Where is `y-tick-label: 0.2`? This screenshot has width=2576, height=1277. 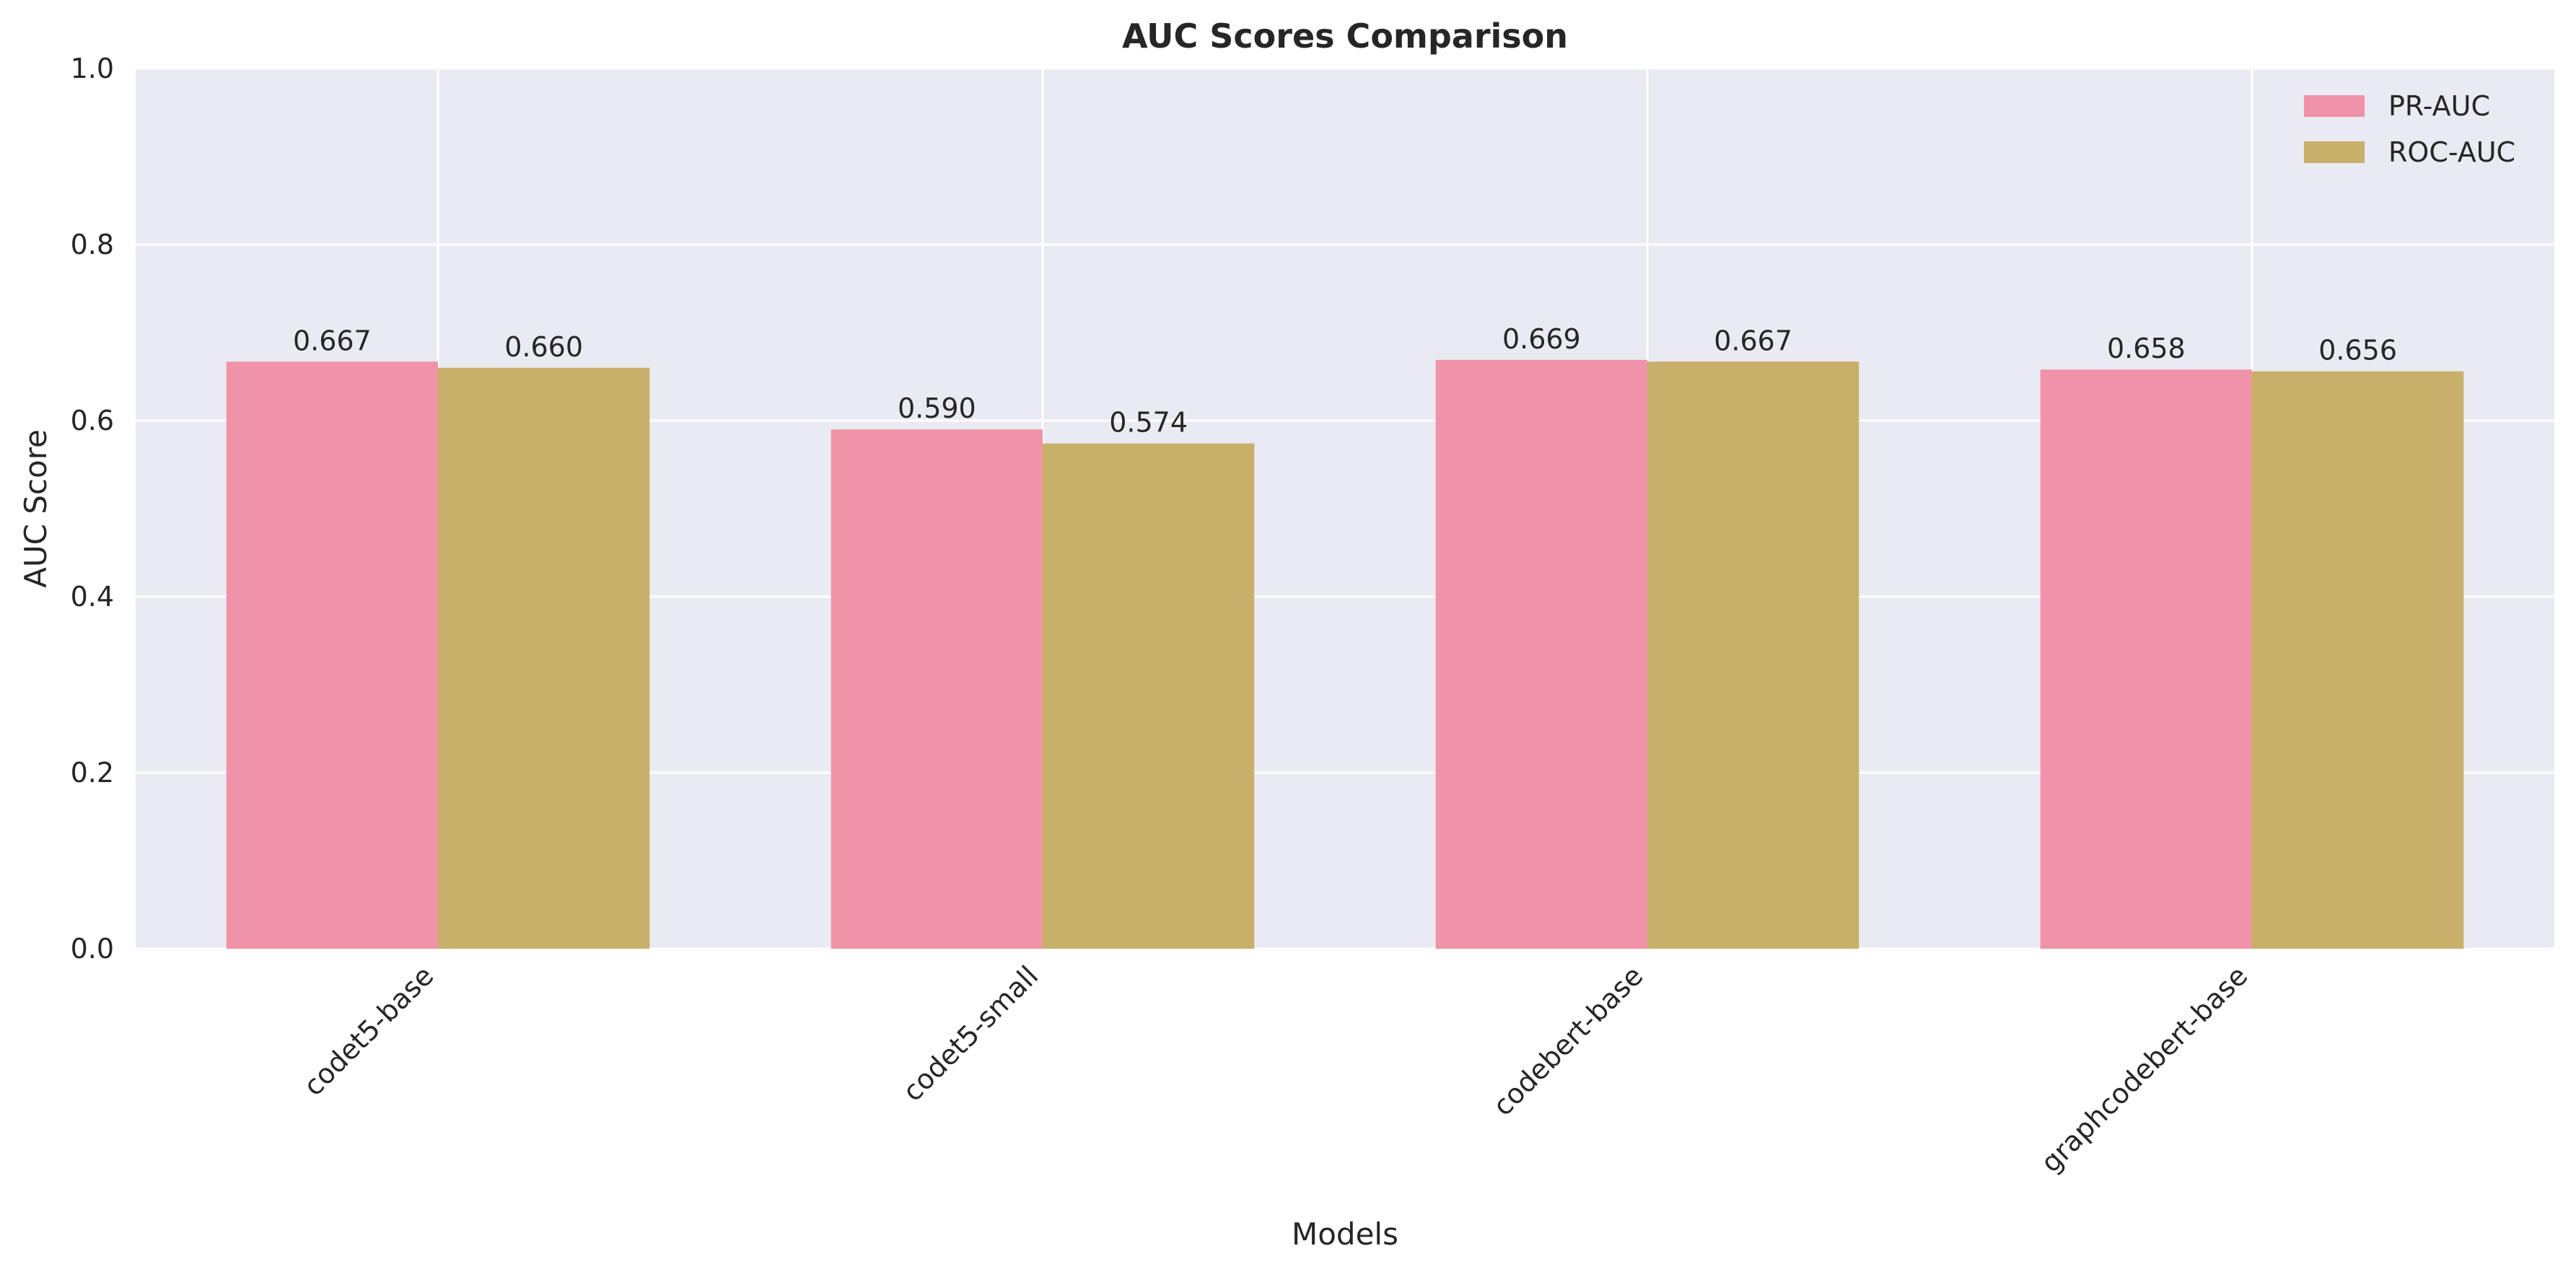
y-tick-label: 0.2 is located at coordinates (92, 773).